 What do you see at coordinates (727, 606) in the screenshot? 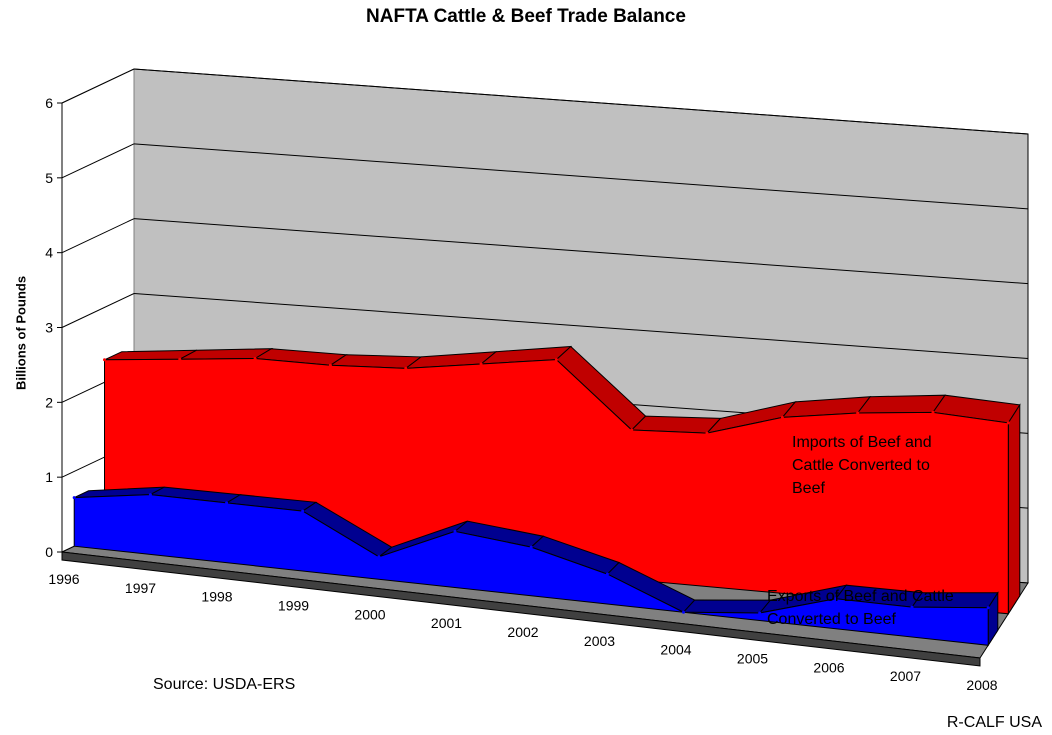
I see `exports-top-segment` at bounding box center [727, 606].